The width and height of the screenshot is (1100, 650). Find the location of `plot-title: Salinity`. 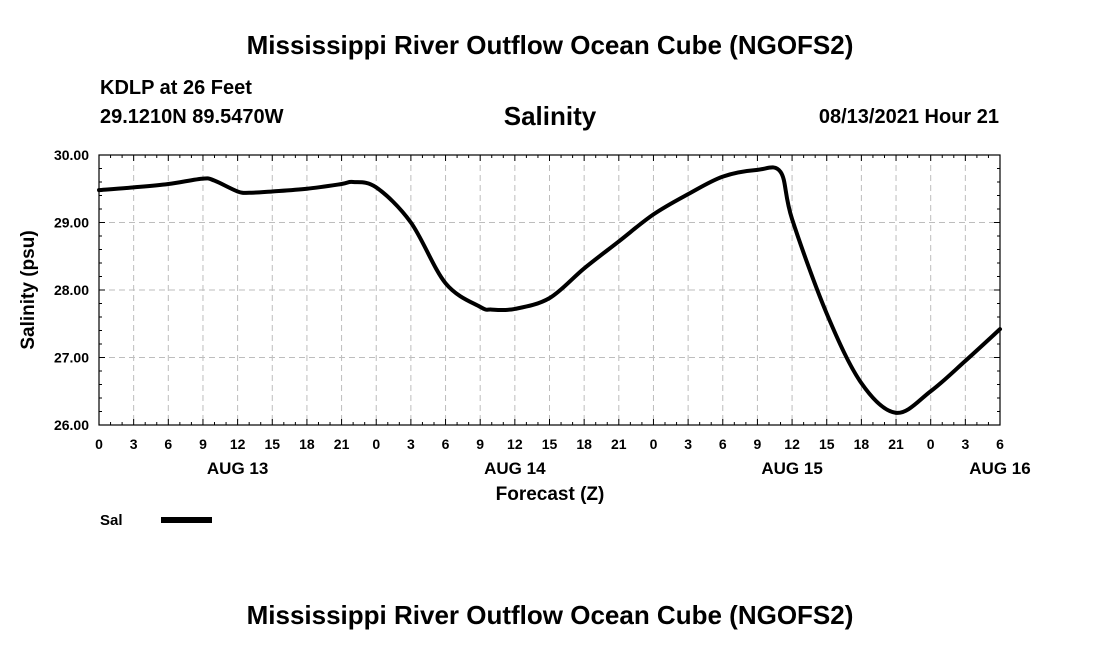

plot-title: Salinity is located at coordinates (550, 116).